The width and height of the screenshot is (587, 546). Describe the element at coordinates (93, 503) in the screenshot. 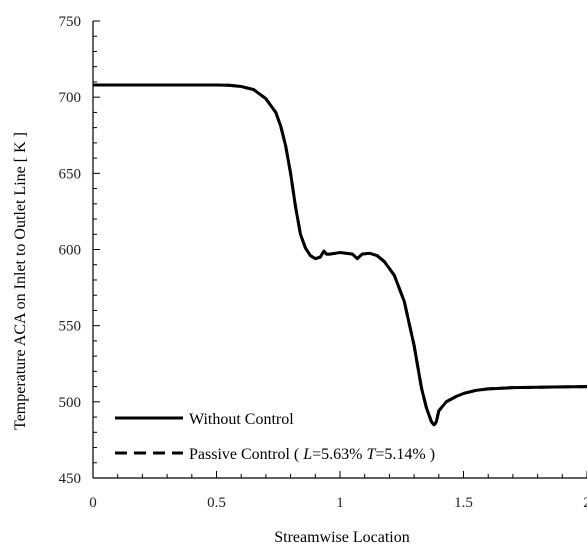

I see `x-tick-label: 0` at that location.